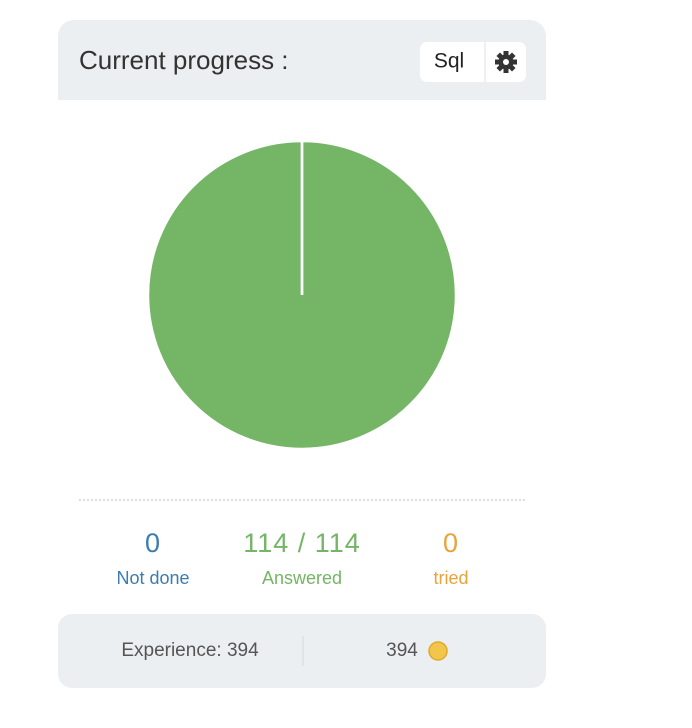 The width and height of the screenshot is (692, 728). I want to click on stat-label: Not done, so click(152, 578).